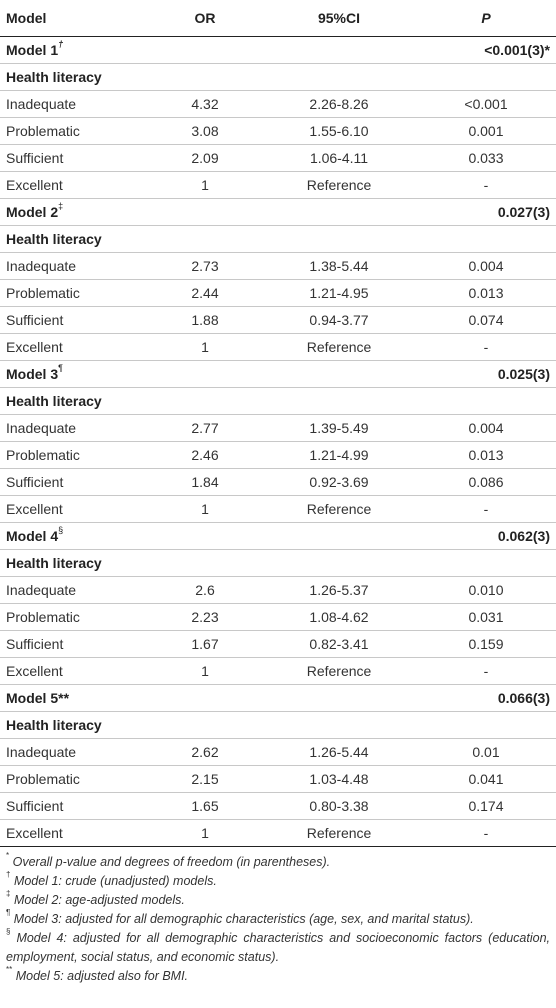  What do you see at coordinates (339, 18) in the screenshot?
I see `header-ci: 95%CI` at bounding box center [339, 18].